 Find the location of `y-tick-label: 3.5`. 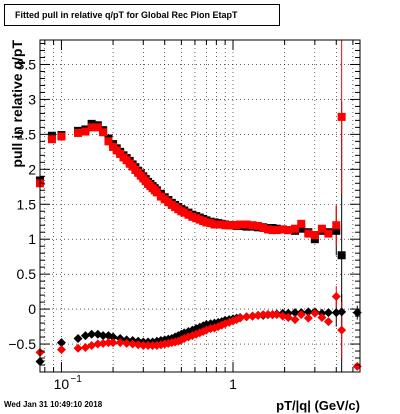

y-tick-label: 3.5 is located at coordinates (27, 64).